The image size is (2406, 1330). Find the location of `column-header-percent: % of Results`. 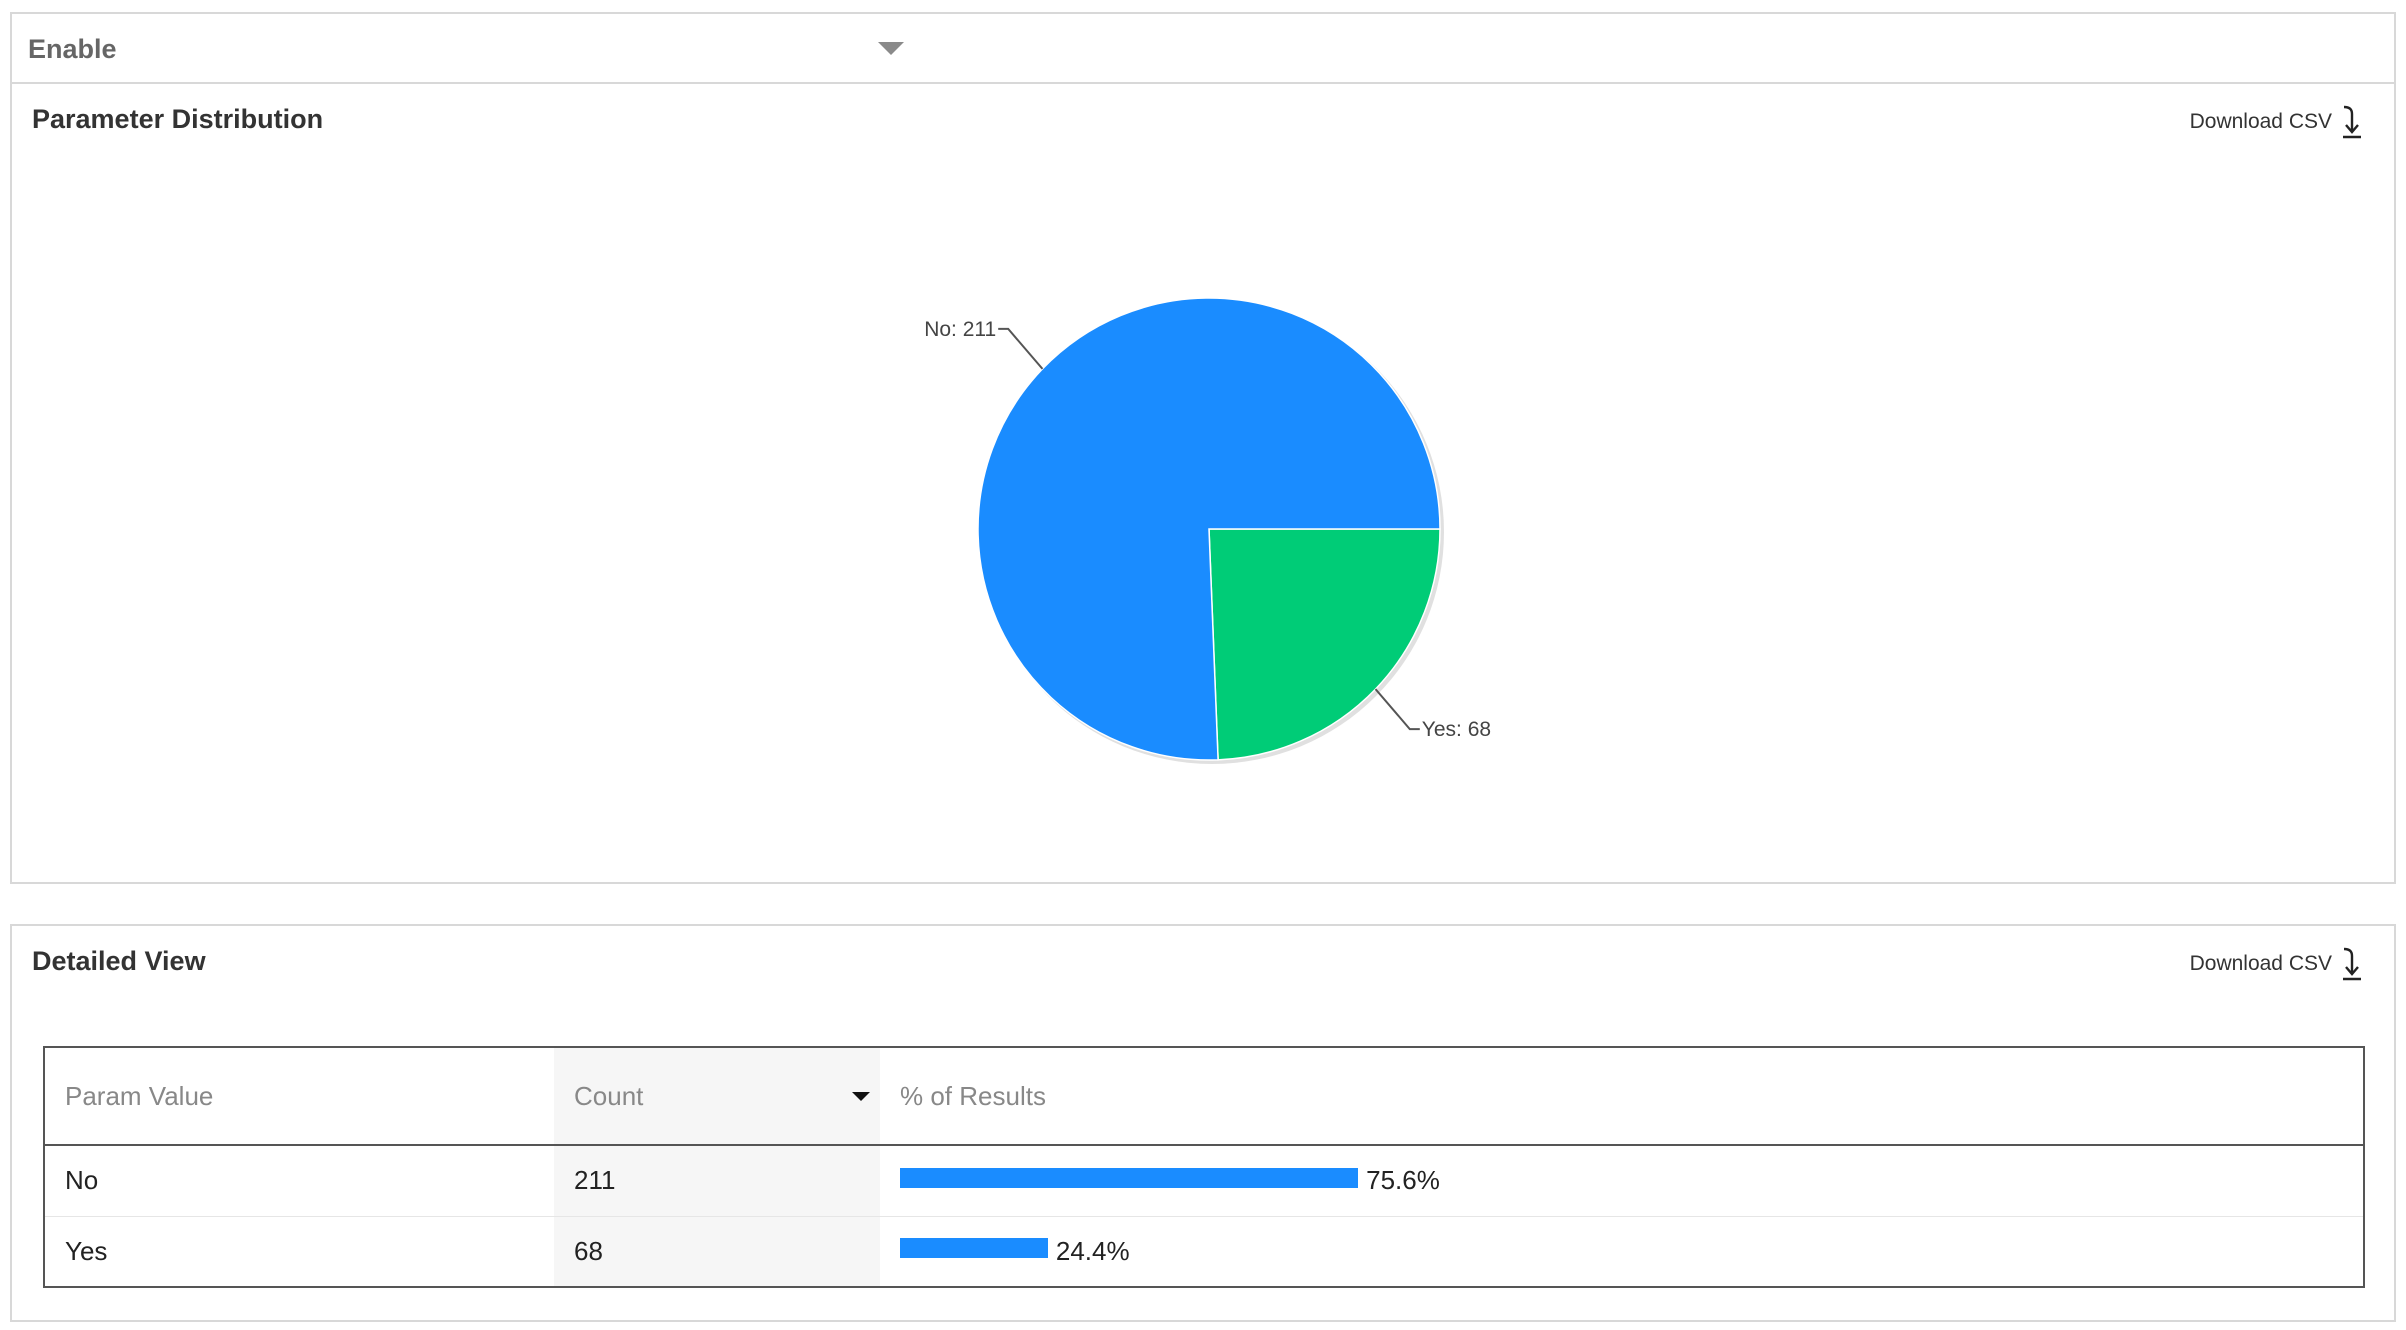

column-header-percent: % of Results is located at coordinates (1622, 1096).